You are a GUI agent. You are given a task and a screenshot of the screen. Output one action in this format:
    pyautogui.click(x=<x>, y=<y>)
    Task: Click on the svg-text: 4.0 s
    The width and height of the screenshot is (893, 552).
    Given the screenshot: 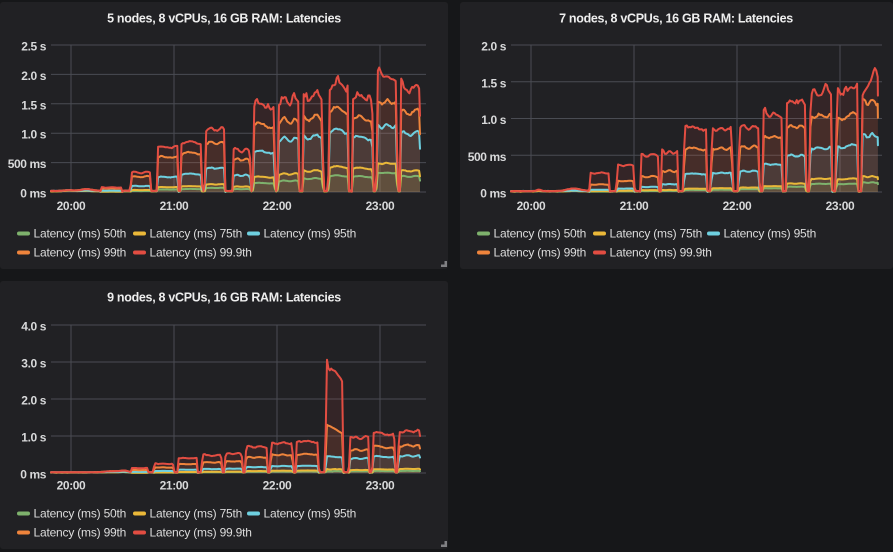 What is the action you would take?
    pyautogui.click(x=33, y=327)
    